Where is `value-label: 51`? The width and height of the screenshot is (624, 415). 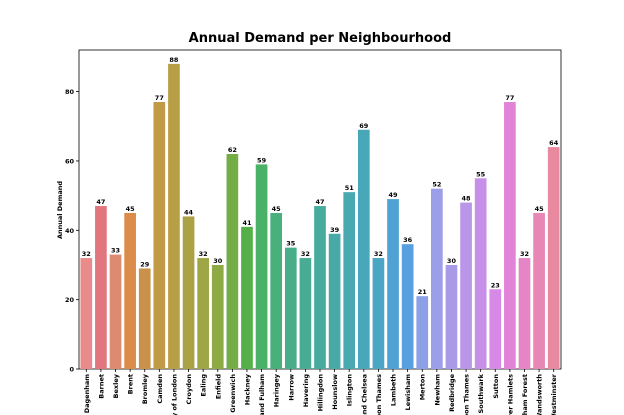 value-label: 51 is located at coordinates (350, 188).